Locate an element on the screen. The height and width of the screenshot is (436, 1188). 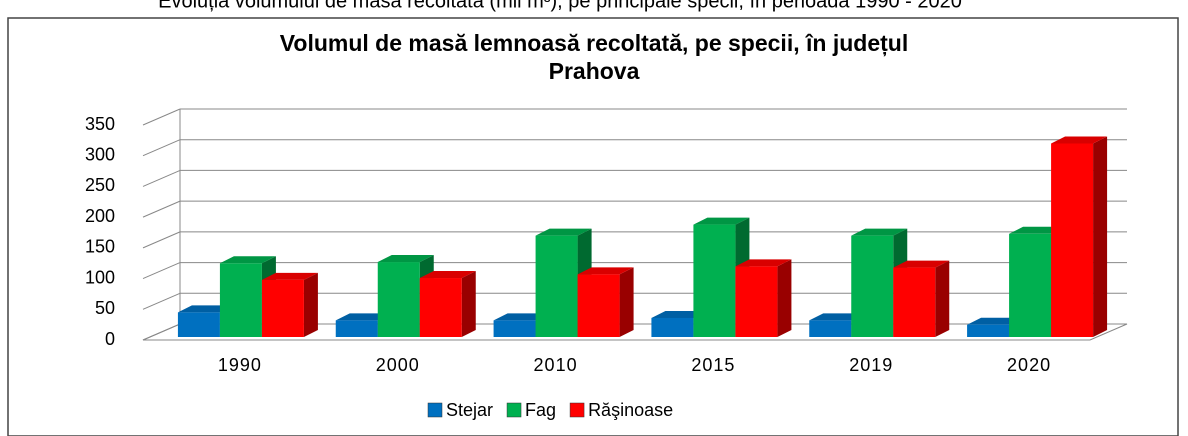
x-tick-label: 2010 is located at coordinates (556, 365).